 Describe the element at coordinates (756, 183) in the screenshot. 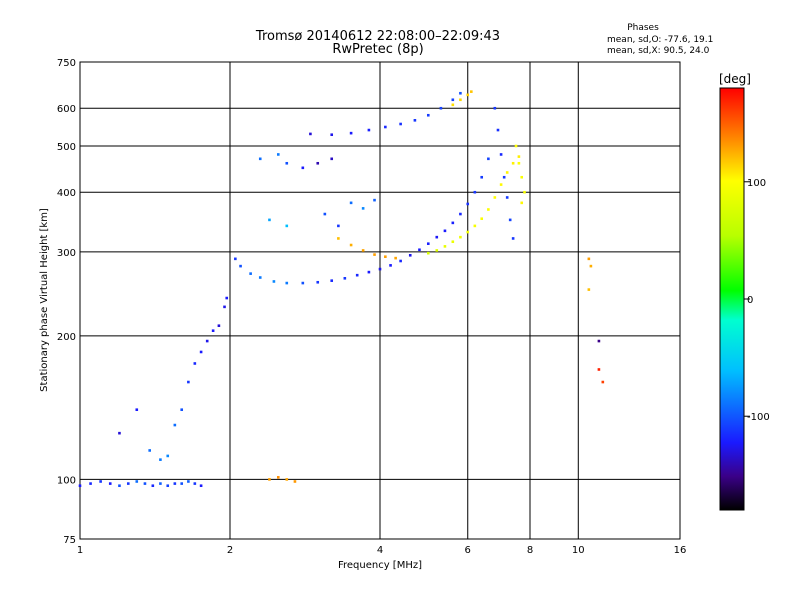

I see `colorbar-tick-label: 100` at that location.